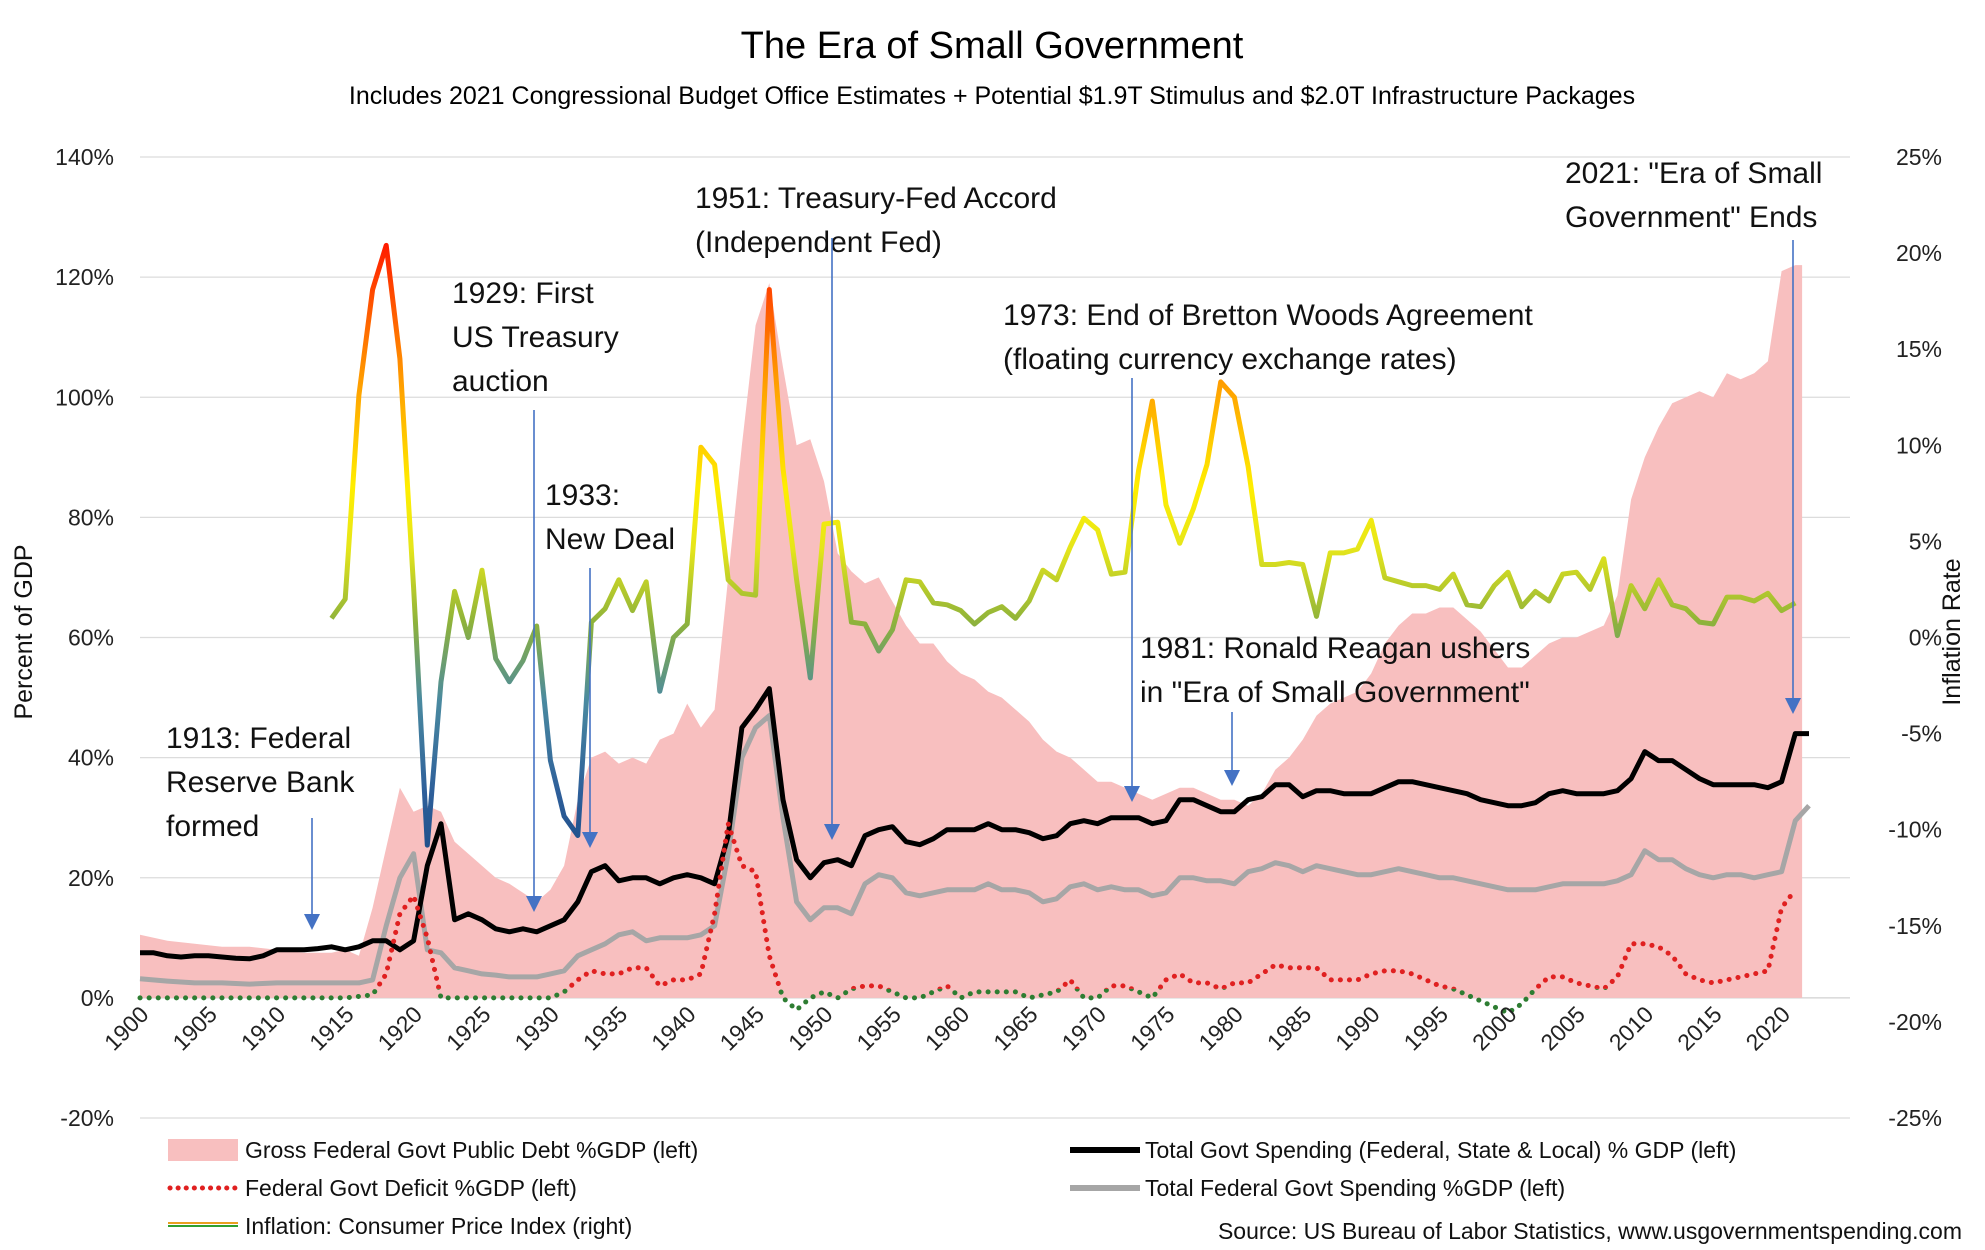 Image resolution: width=1985 pixels, height=1250 pixels. I want to click on annotation: 1929: First US Treasury auction, so click(535, 594).